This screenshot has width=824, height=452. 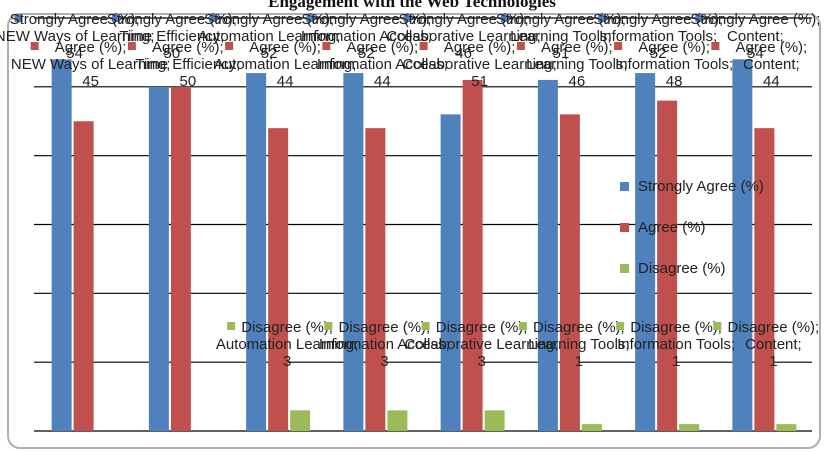 I want to click on legend-entry: Strongly Agree (%), so click(x=701, y=186).